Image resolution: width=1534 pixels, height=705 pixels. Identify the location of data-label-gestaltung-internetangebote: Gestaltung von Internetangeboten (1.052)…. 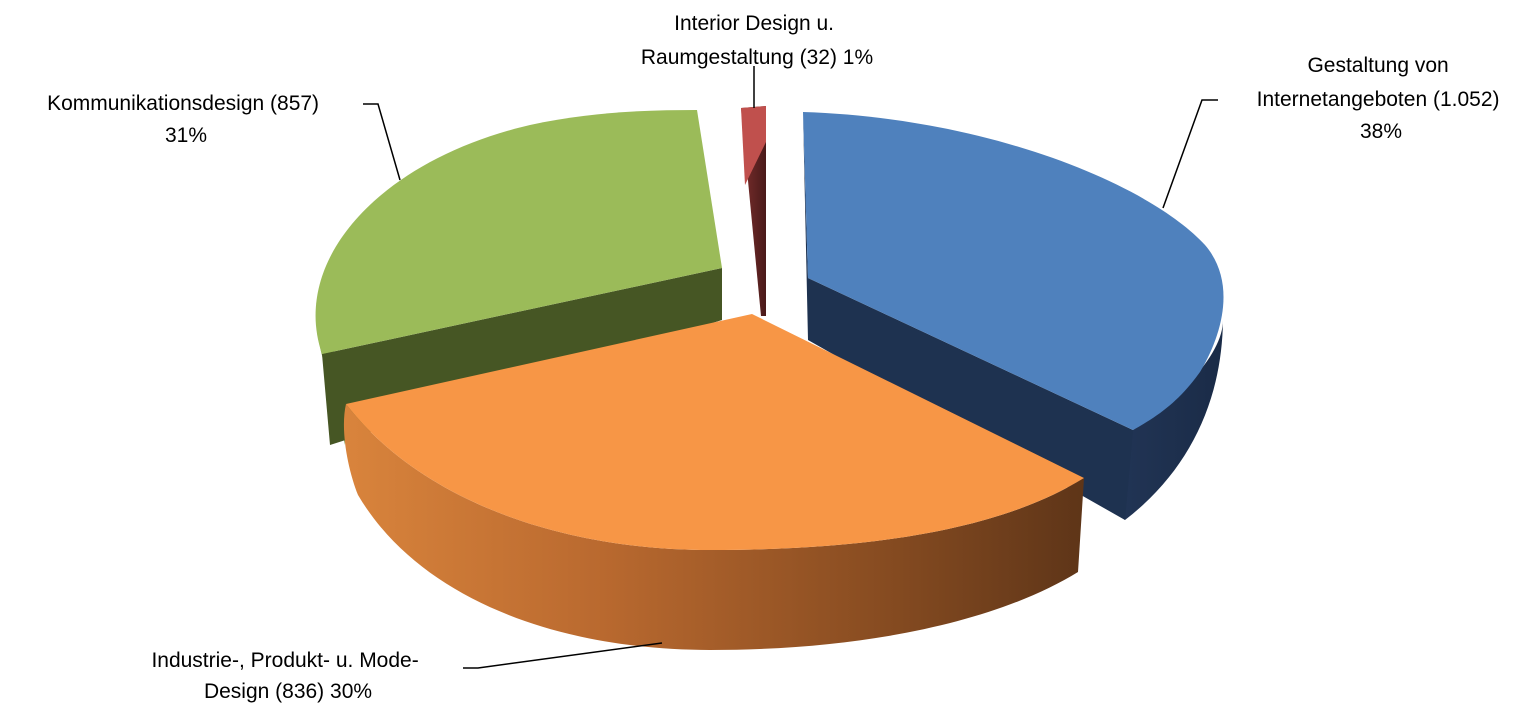
(1381, 98).